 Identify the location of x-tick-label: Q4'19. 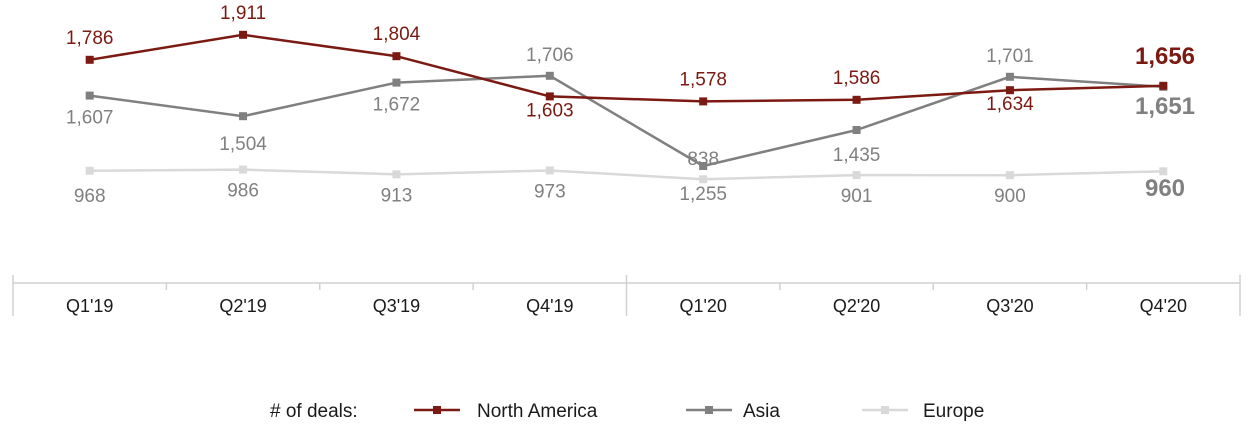
(549, 306).